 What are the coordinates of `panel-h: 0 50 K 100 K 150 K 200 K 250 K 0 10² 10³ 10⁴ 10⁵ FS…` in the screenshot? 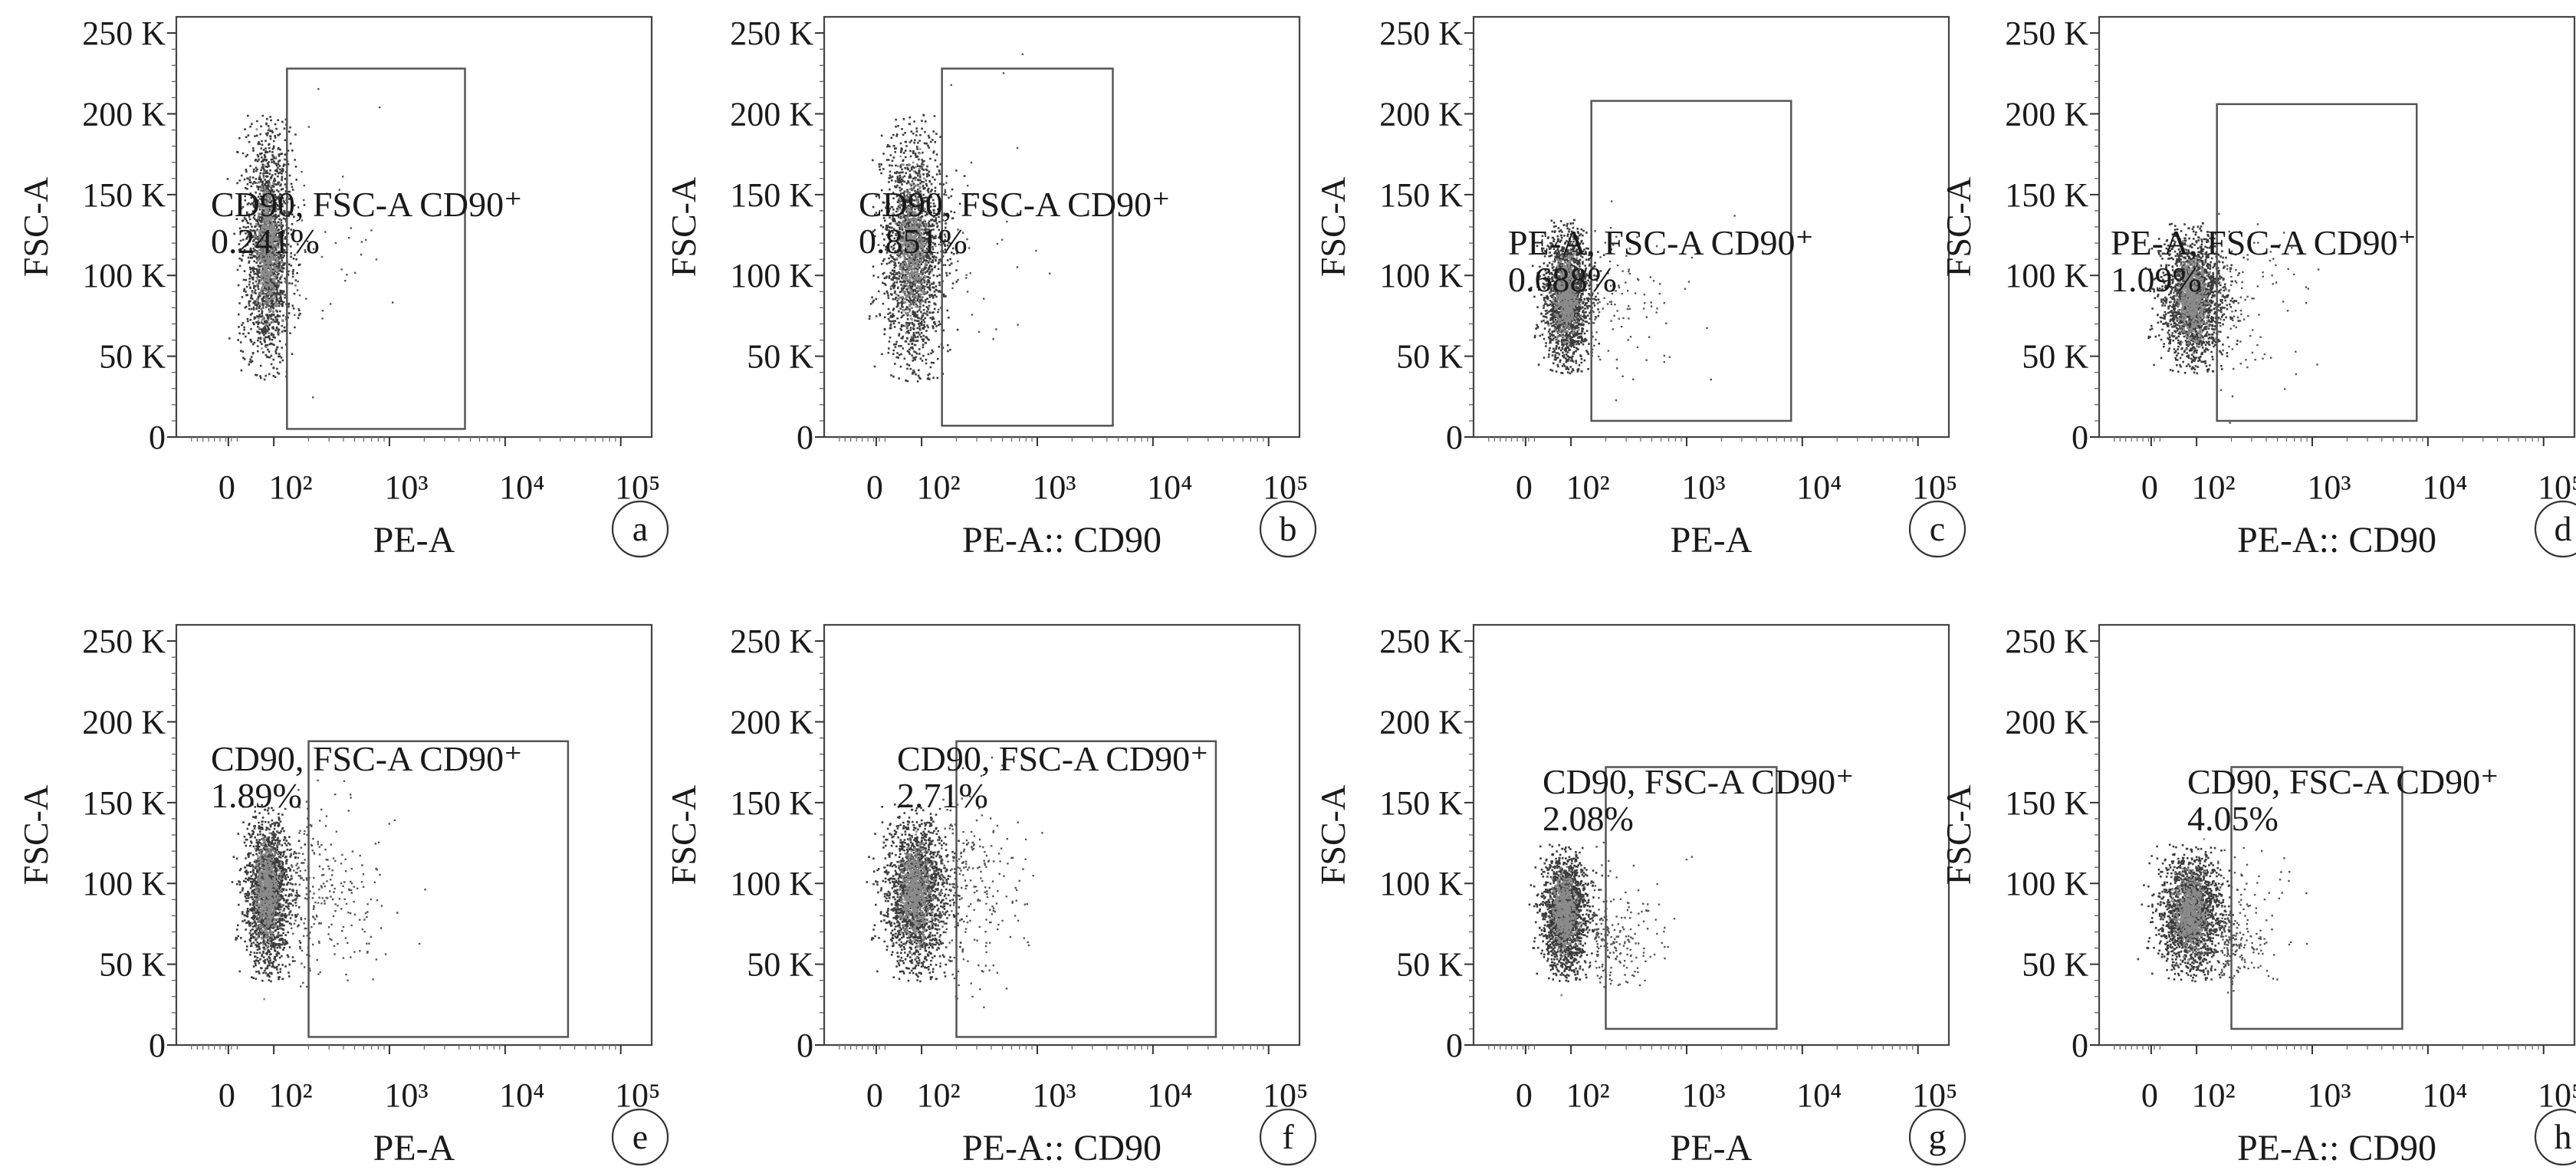 It's located at (2258, 895).